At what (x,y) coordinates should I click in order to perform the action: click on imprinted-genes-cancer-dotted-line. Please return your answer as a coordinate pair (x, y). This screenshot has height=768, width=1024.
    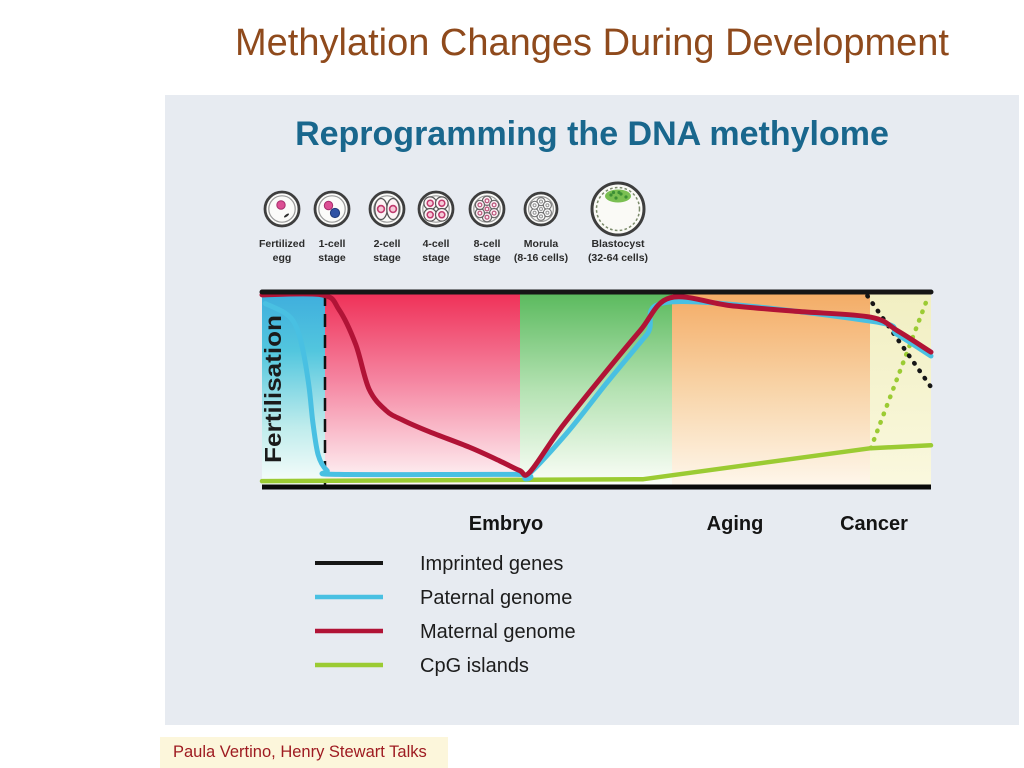
    Looking at the image, I should click on (899, 341).